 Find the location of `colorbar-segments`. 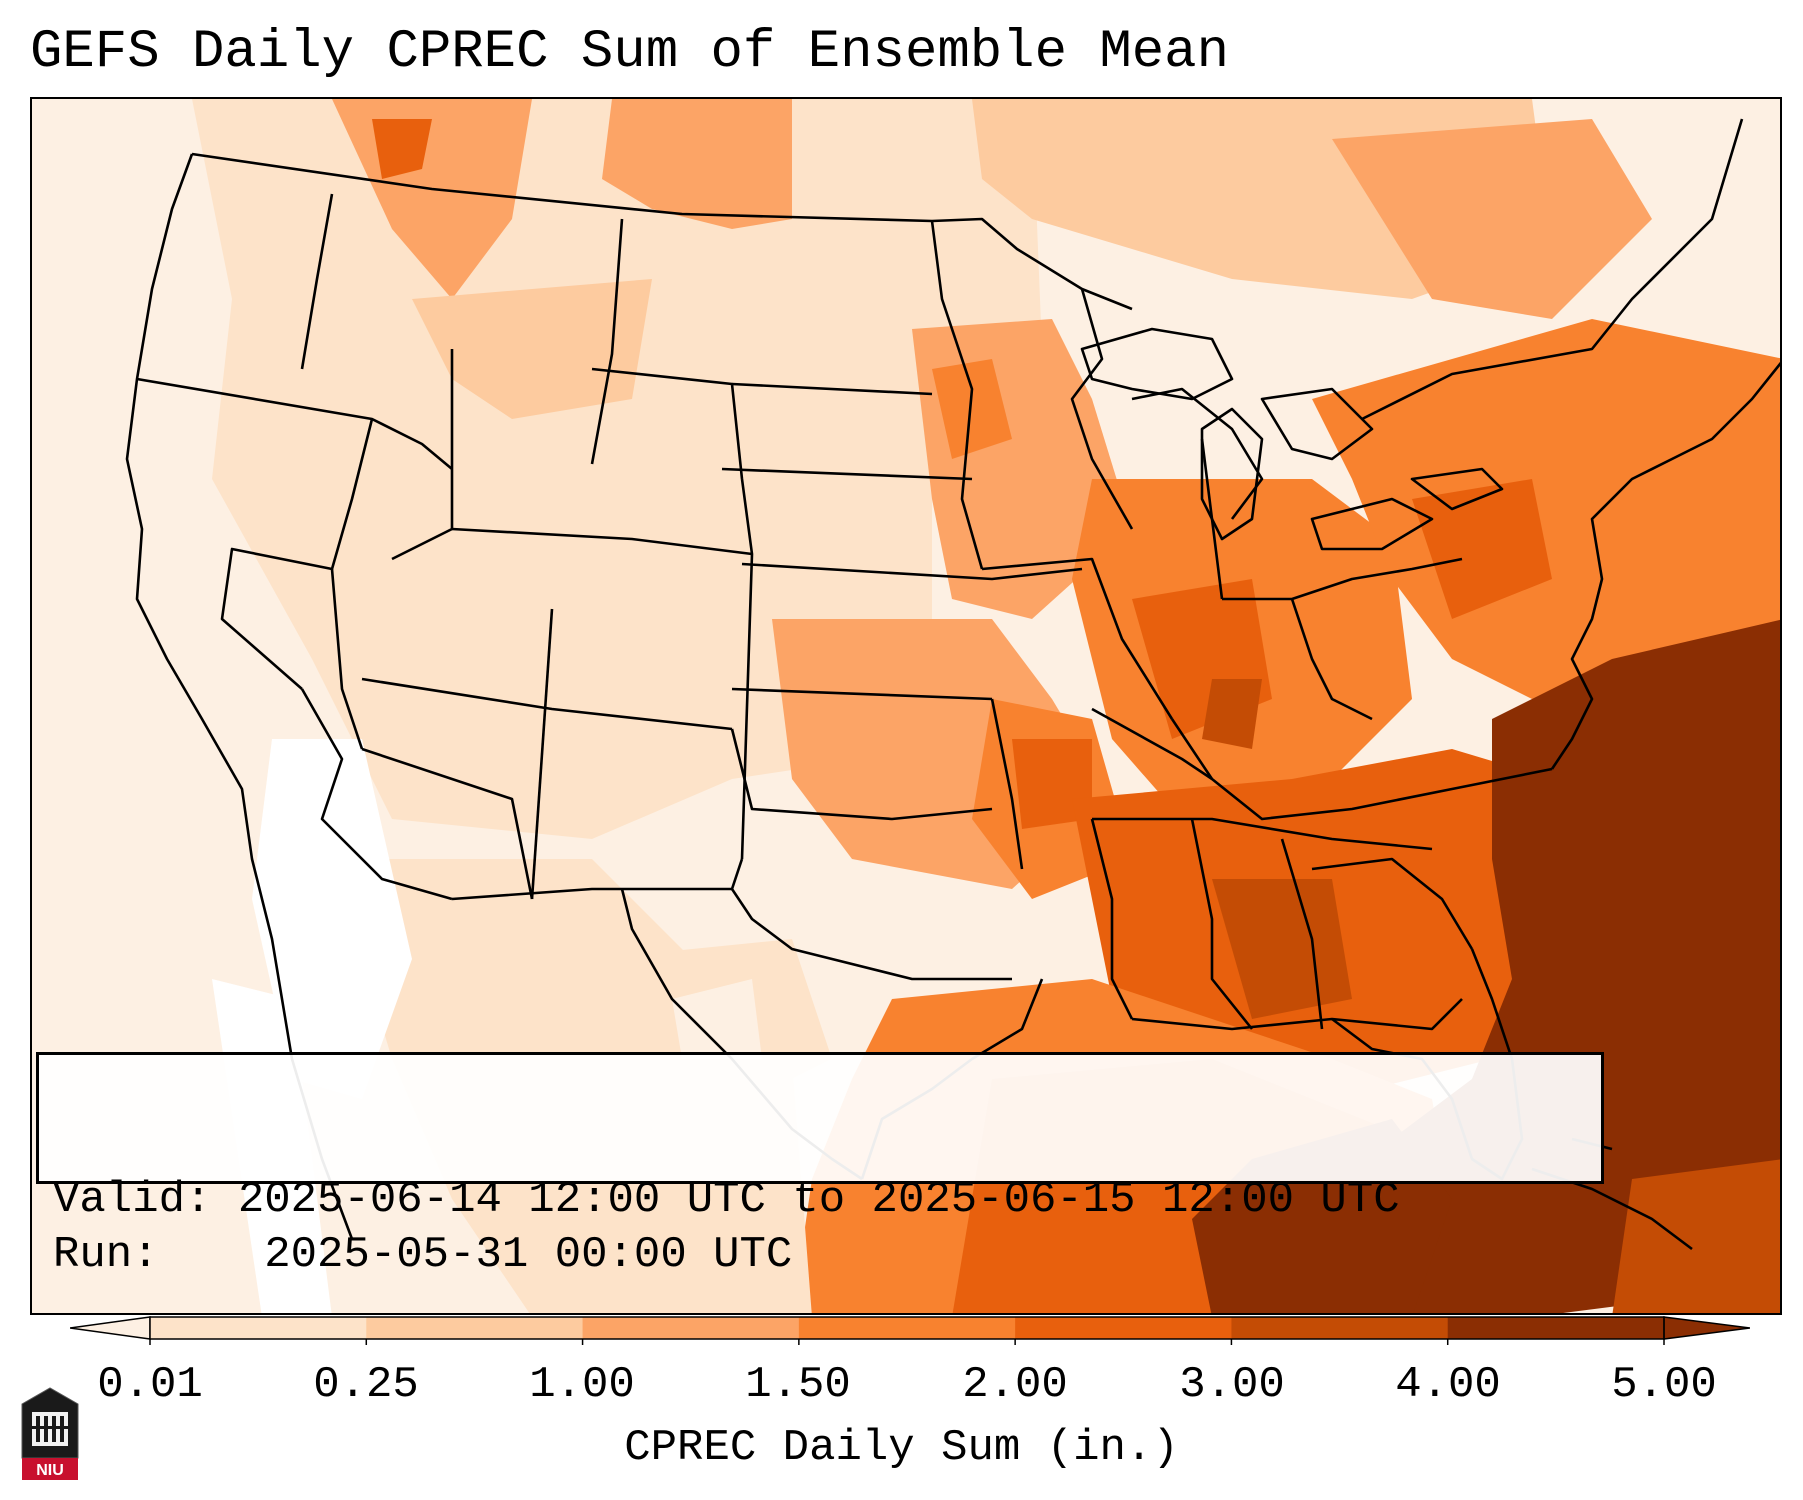

colorbar-segments is located at coordinates (910, 1328).